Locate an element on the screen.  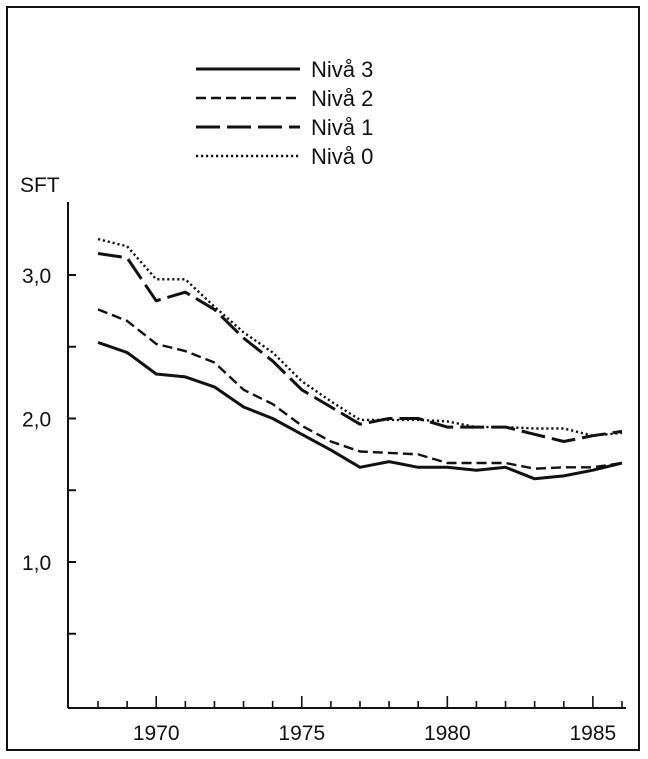
legend-label: Nivå 0 is located at coordinates (342, 156).